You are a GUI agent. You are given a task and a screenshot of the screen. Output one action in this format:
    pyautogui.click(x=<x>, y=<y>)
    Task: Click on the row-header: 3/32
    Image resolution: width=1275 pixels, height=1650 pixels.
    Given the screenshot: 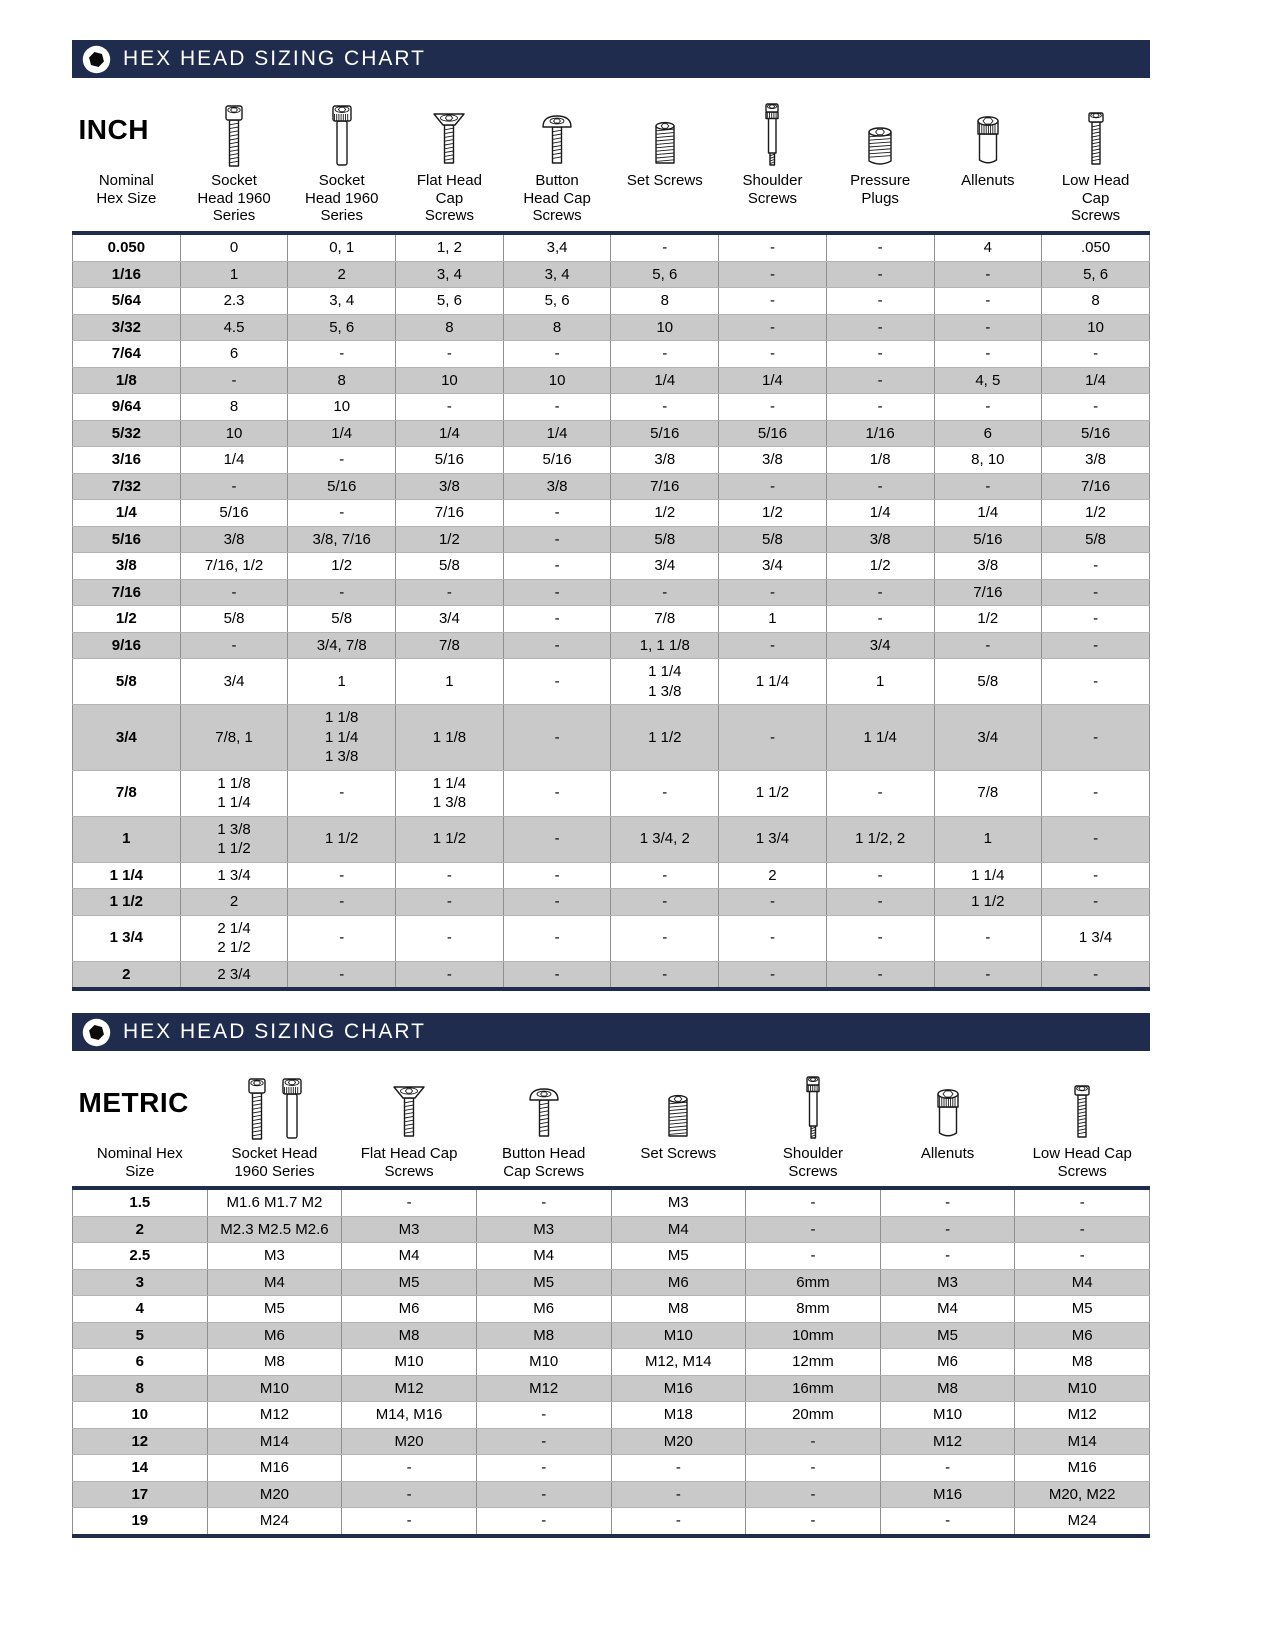 What is the action you would take?
    pyautogui.click(x=126, y=327)
    